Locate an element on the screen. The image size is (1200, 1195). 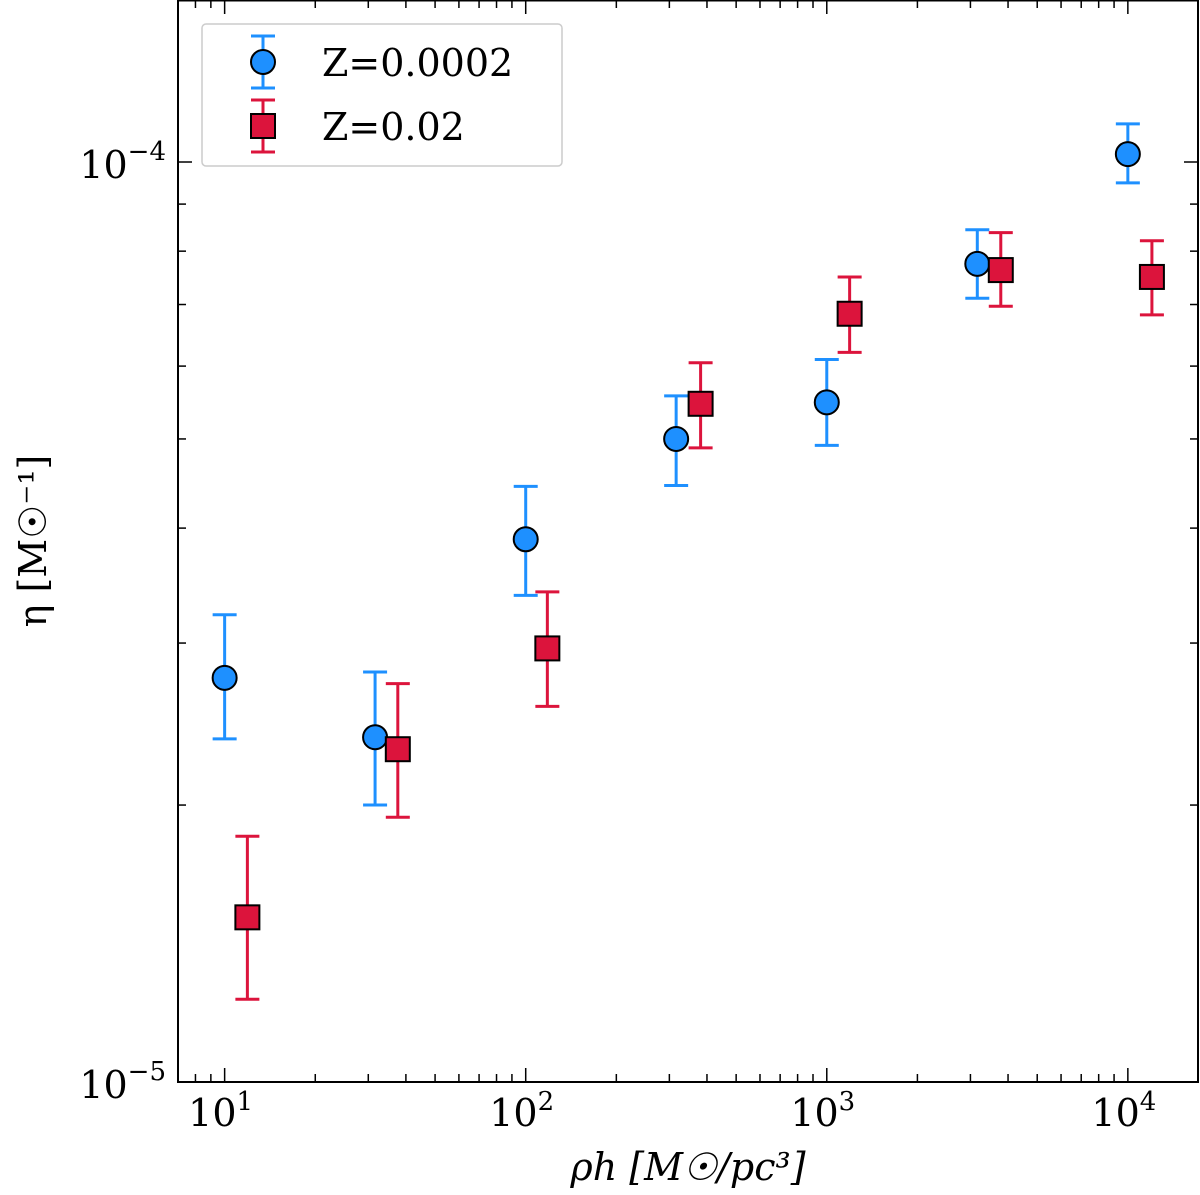
legend-label: Z=0.02 is located at coordinates (393, 127).